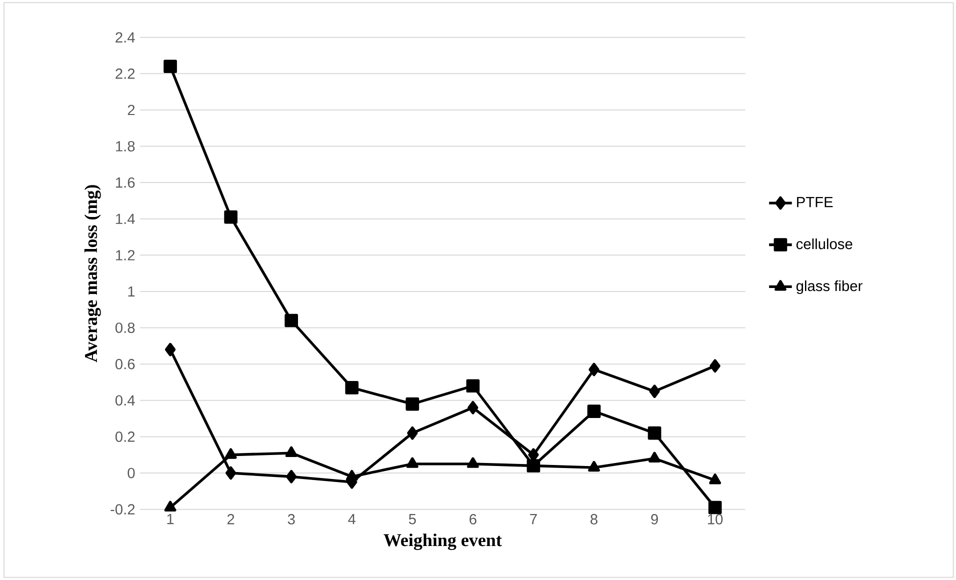 The height and width of the screenshot is (580, 956). What do you see at coordinates (125, 364) in the screenshot?
I see `y-tick-label: 0.6` at bounding box center [125, 364].